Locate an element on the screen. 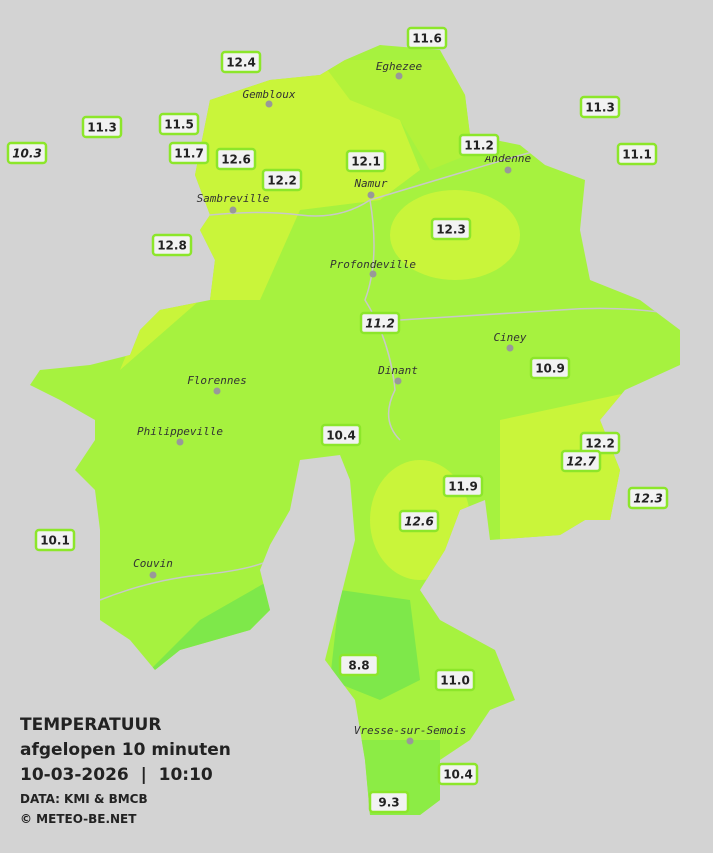 The image size is (713, 853). station-value: 11.5 is located at coordinates (179, 125).